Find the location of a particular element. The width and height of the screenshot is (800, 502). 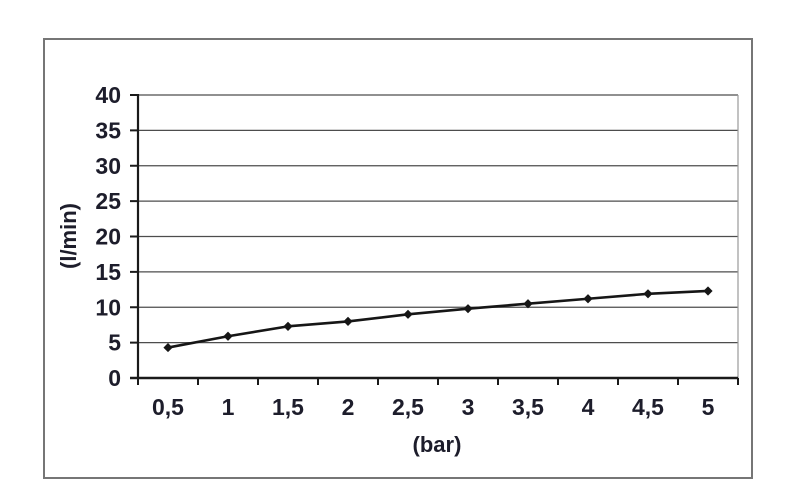

x-tick-label: 3,5 is located at coordinates (528, 407).